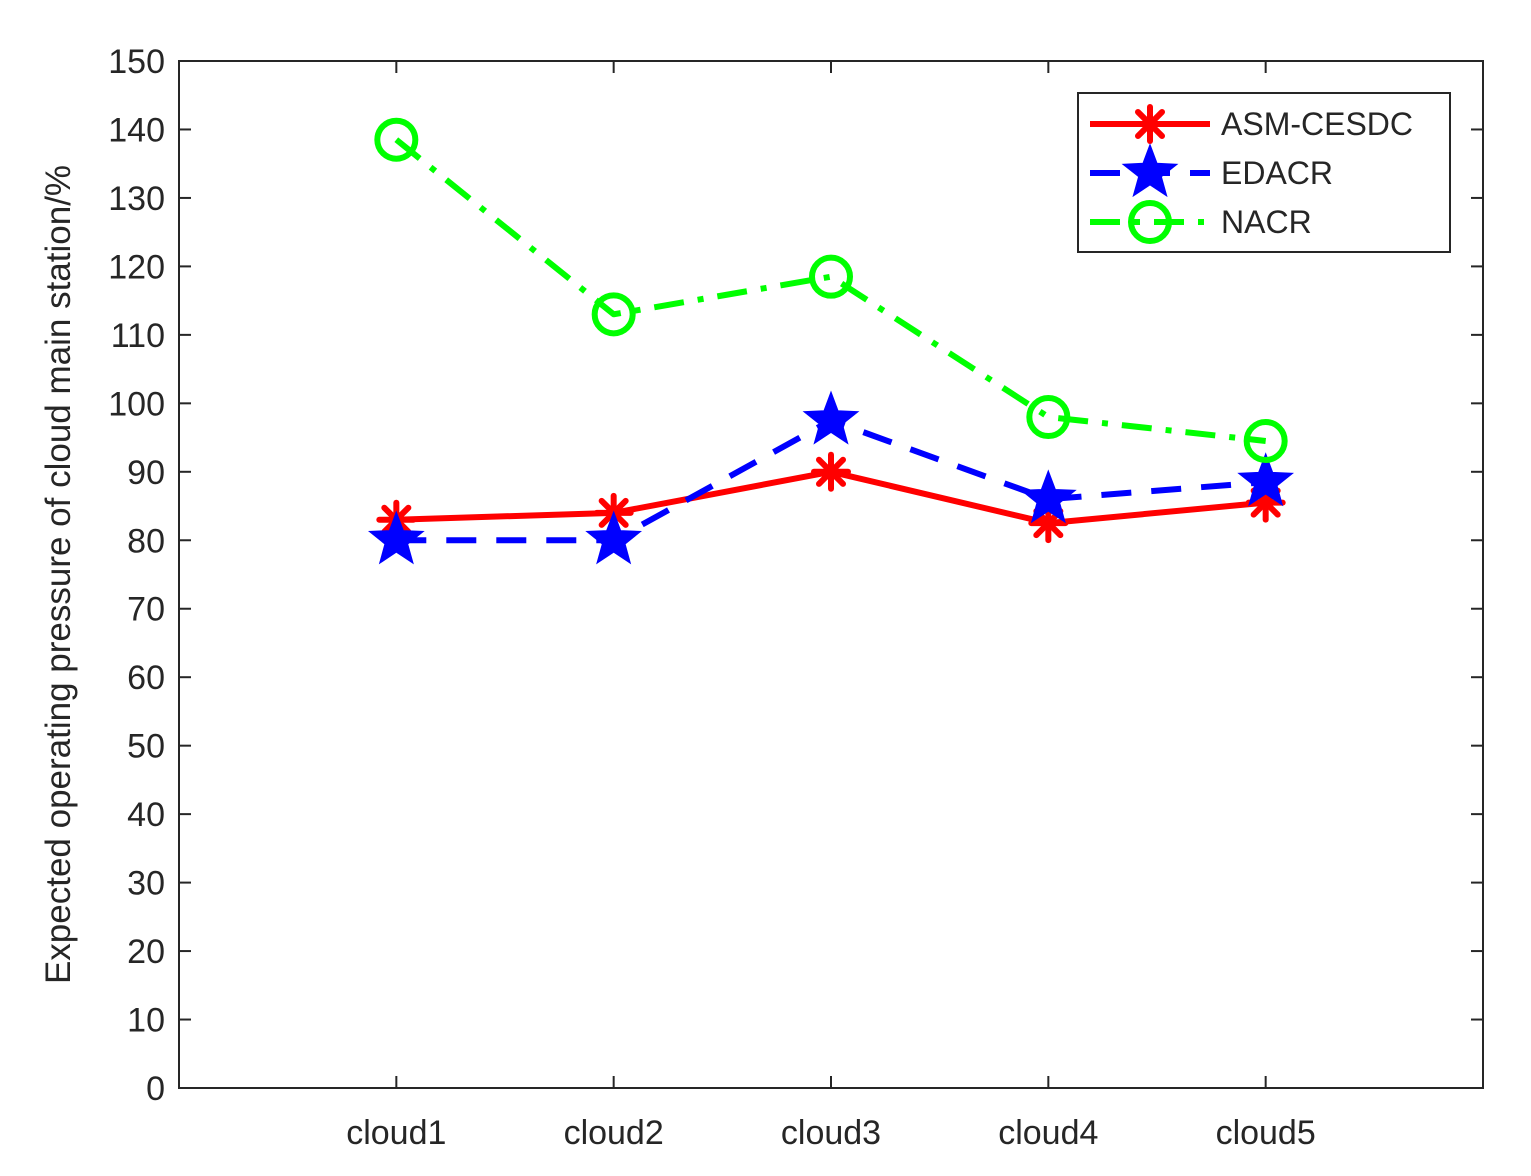  I want to click on y-tick-label: 70, so click(146, 610).